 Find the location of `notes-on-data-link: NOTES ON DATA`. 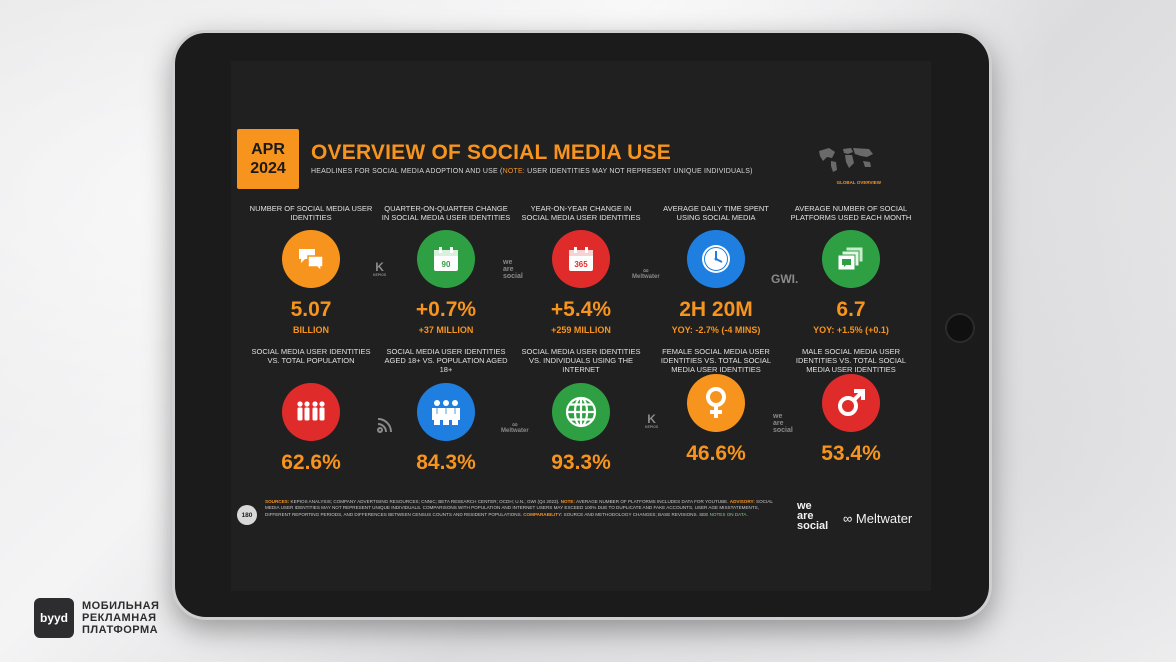

notes-on-data-link: NOTES ON DATA is located at coordinates (728, 514).